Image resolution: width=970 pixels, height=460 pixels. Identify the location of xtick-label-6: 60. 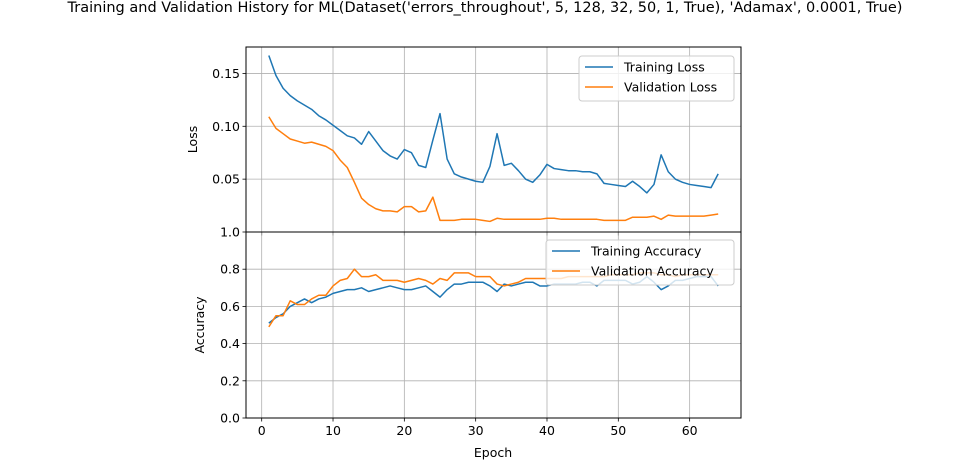
(690, 430).